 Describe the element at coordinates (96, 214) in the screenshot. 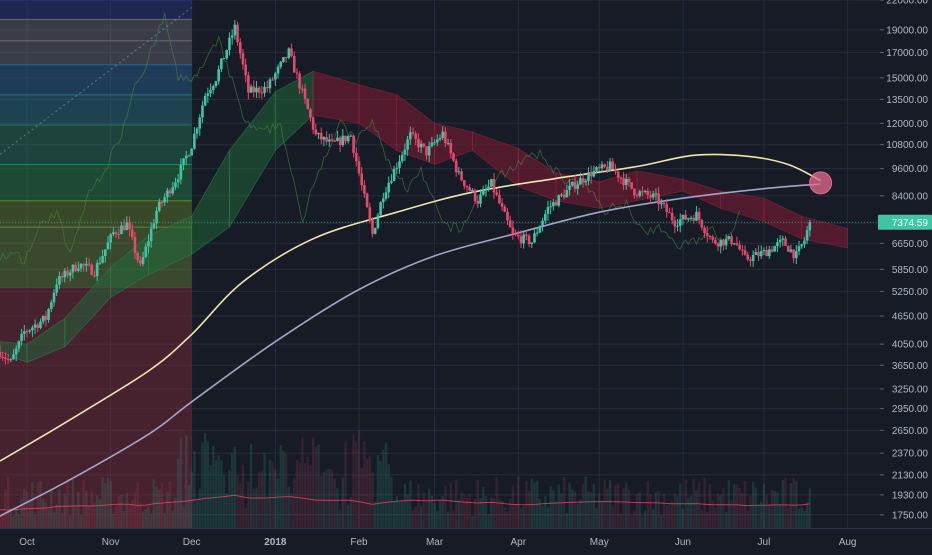

I see `fib-band` at that location.